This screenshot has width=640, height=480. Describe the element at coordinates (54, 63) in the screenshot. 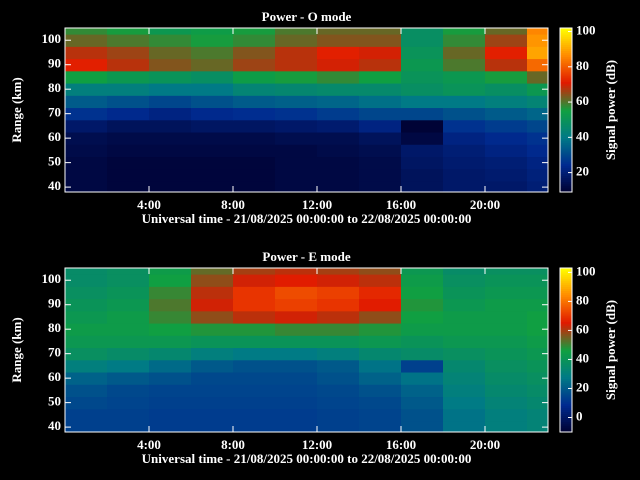

I see `y-tick-label: 90` at that location.